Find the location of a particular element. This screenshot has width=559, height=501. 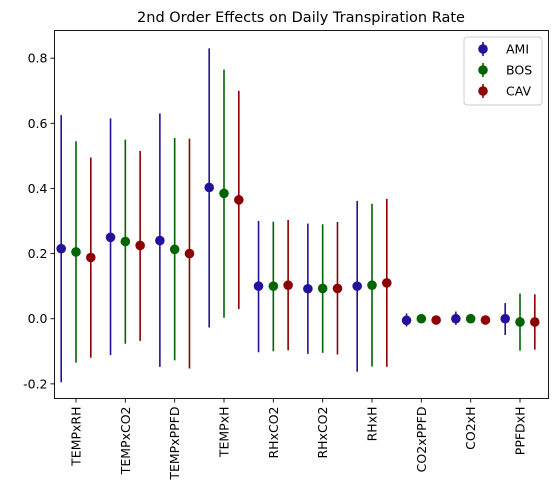

legend-label: BOS is located at coordinates (519, 70).